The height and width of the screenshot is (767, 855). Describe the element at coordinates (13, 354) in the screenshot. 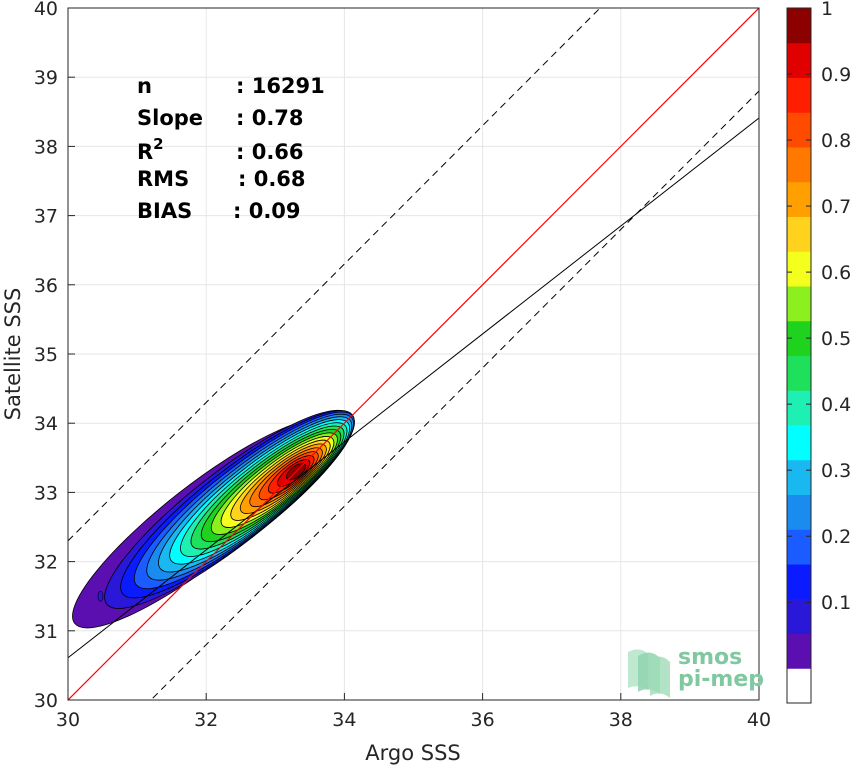

I see `y-axis-label: Satellite SSS` at that location.